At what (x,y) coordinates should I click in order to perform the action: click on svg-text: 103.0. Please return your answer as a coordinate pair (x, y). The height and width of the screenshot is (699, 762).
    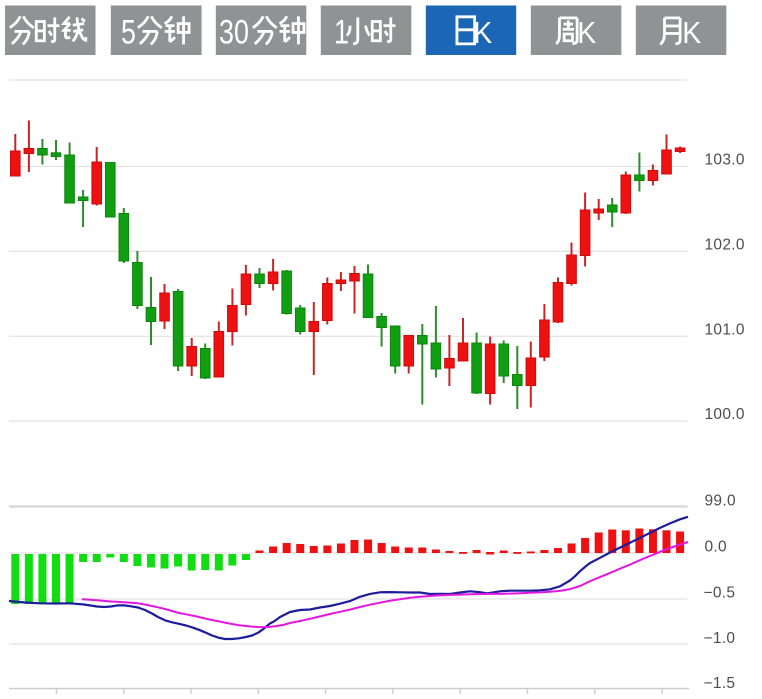
    Looking at the image, I should click on (725, 160).